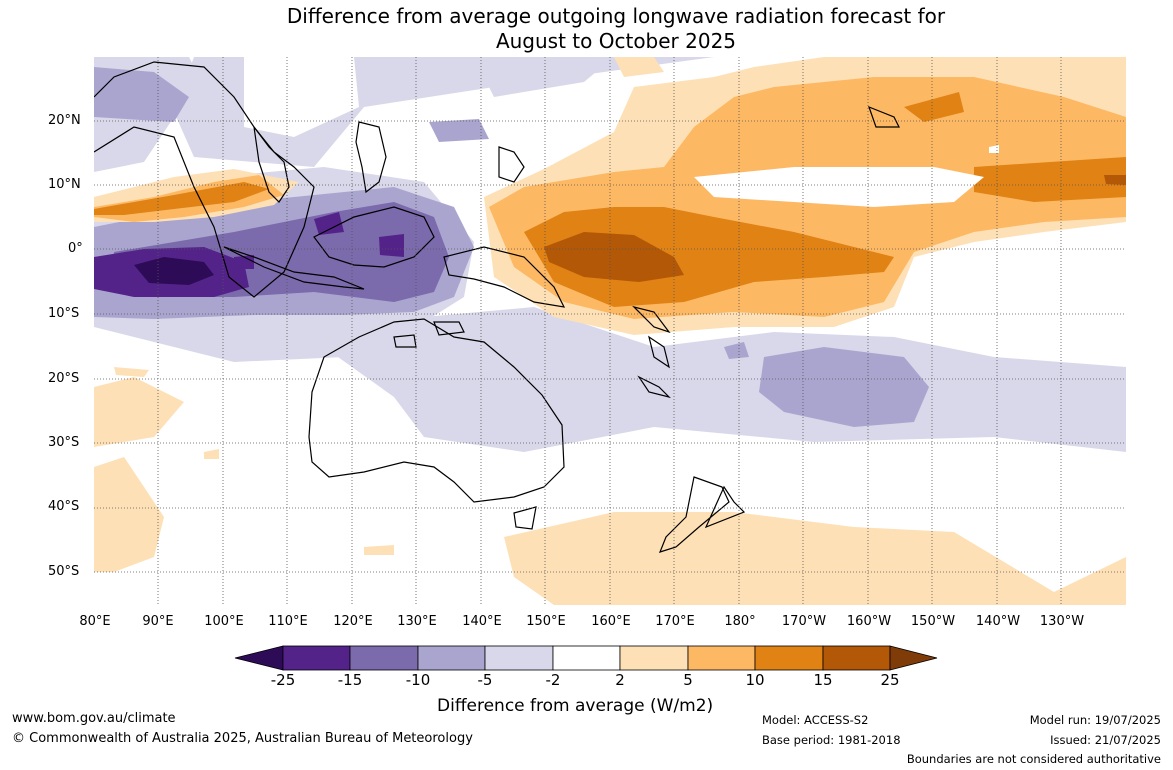 This screenshot has height=770, width=1173. Describe the element at coordinates (418, 680) in the screenshot. I see `colorbar-label: -10` at that location.